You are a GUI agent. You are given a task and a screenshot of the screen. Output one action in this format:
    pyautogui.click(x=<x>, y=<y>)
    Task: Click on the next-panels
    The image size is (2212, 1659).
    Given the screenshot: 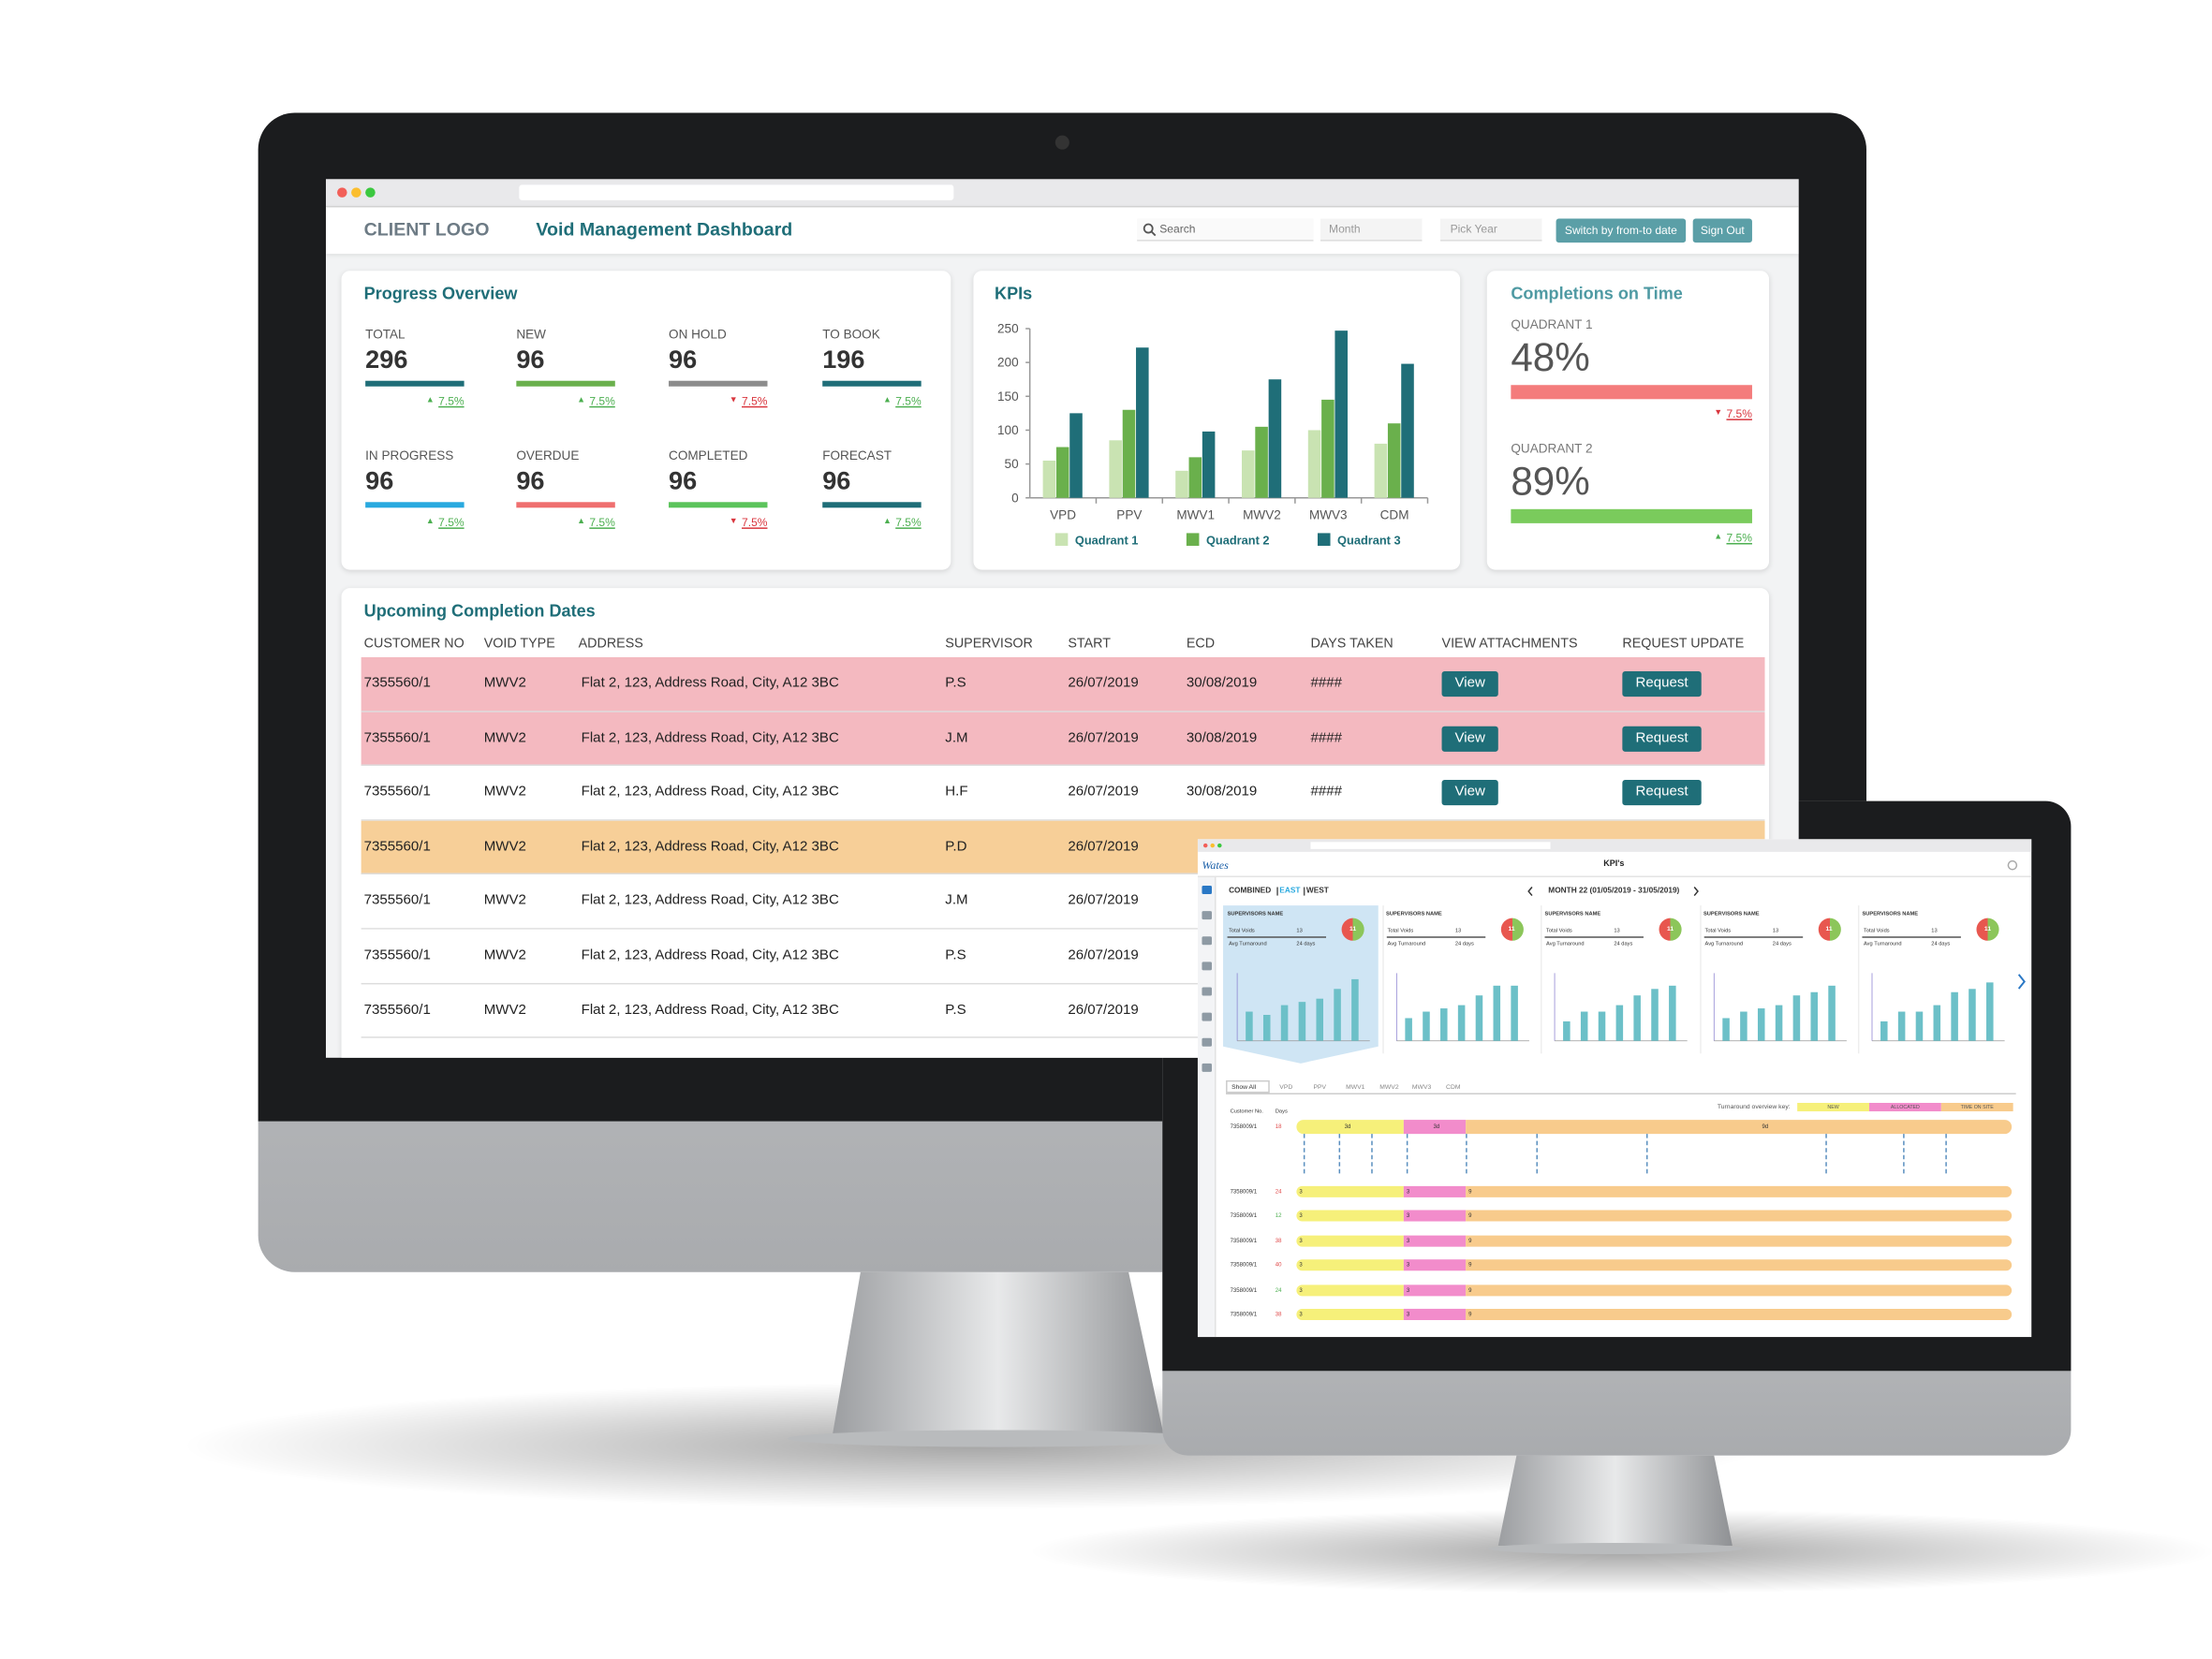 What is the action you would take?
    pyautogui.click(x=2022, y=982)
    